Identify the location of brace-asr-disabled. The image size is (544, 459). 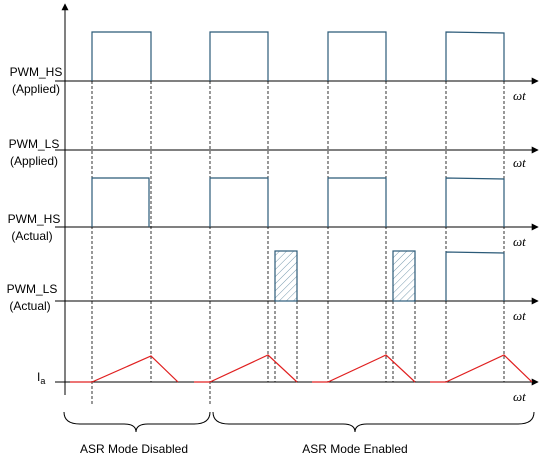
(137, 422).